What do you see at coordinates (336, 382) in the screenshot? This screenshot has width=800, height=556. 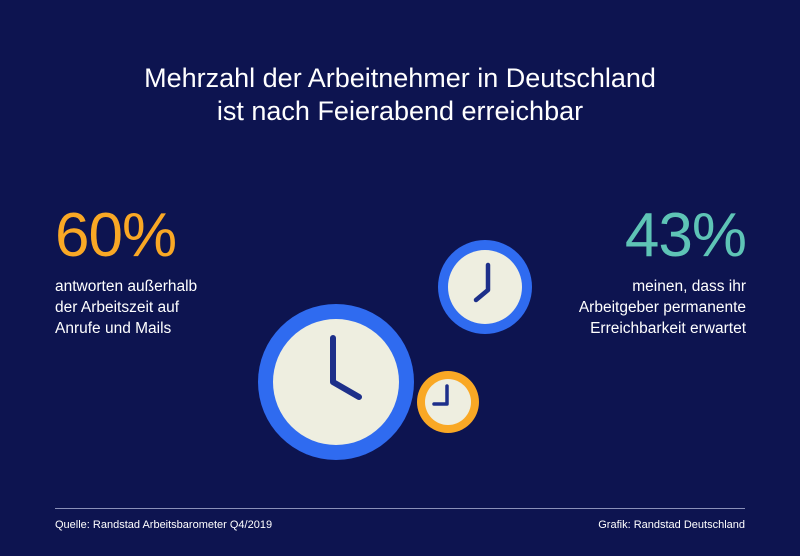 I see `clock-icon-large` at bounding box center [336, 382].